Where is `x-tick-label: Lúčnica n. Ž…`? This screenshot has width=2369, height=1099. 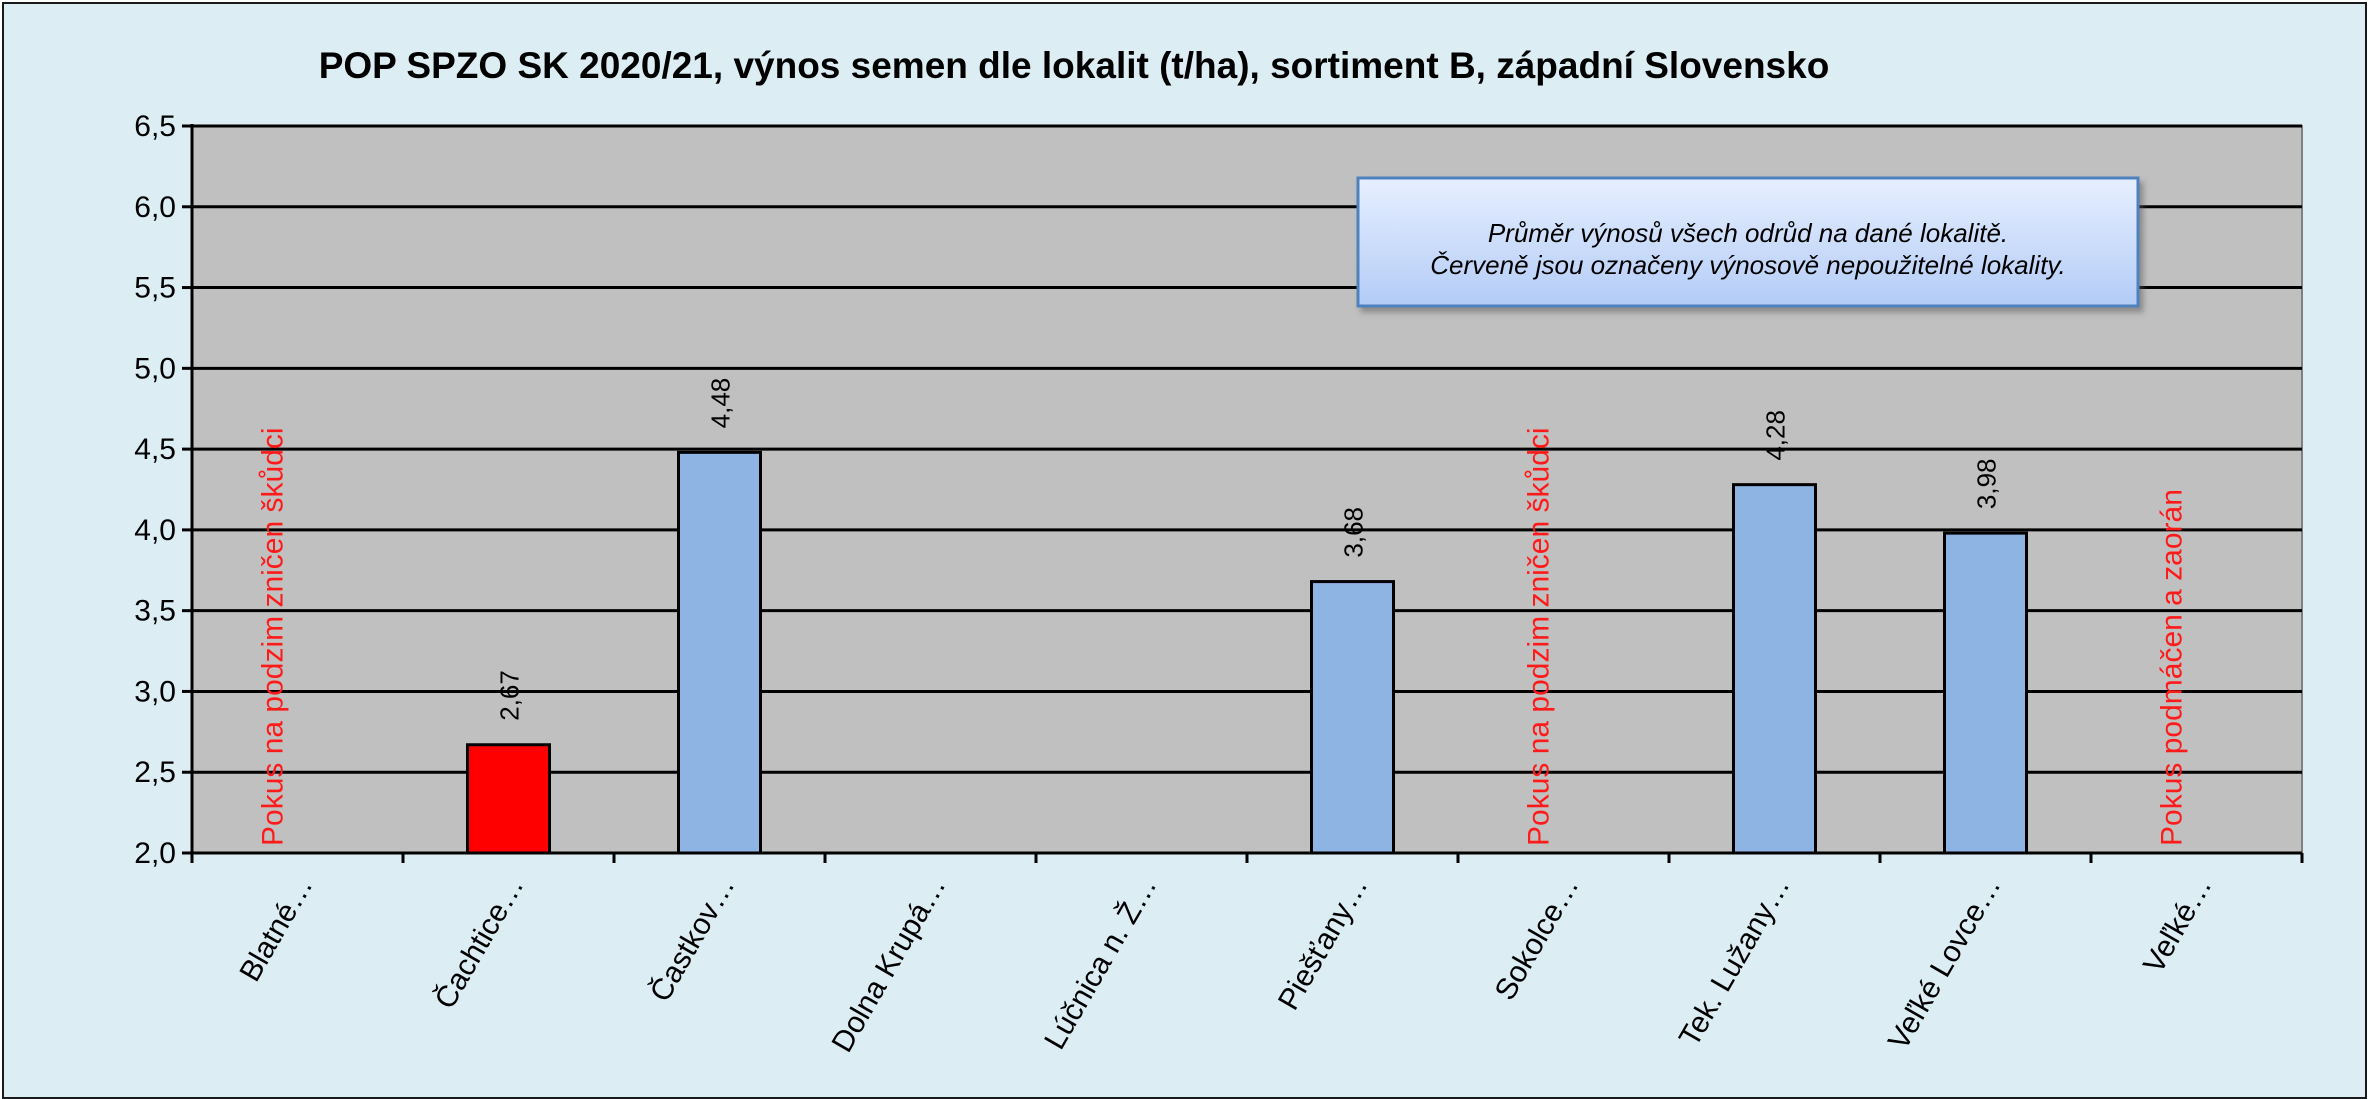
x-tick-label: Lúčnica n. Ž… is located at coordinates (1100, 963).